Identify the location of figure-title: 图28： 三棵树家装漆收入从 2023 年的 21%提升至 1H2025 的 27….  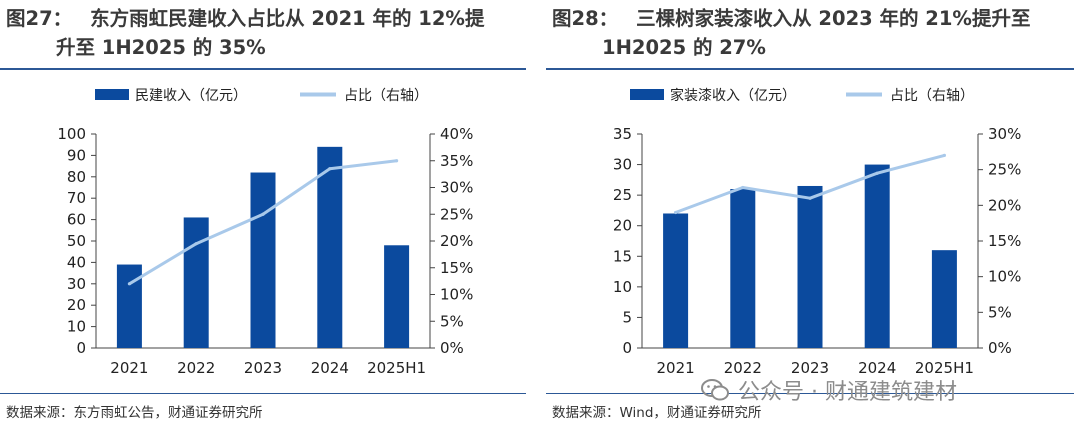
(812, 33).